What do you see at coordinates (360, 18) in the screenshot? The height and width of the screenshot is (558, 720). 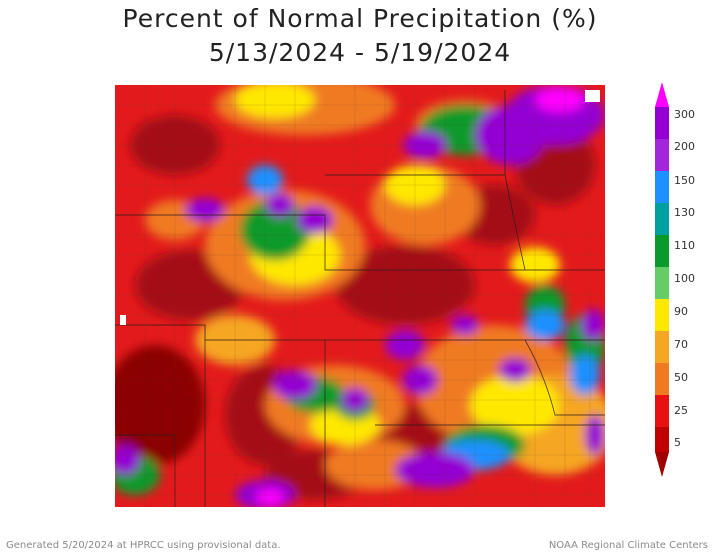 I see `map-title: Percent of Normal Precipitation (%)` at bounding box center [360, 18].